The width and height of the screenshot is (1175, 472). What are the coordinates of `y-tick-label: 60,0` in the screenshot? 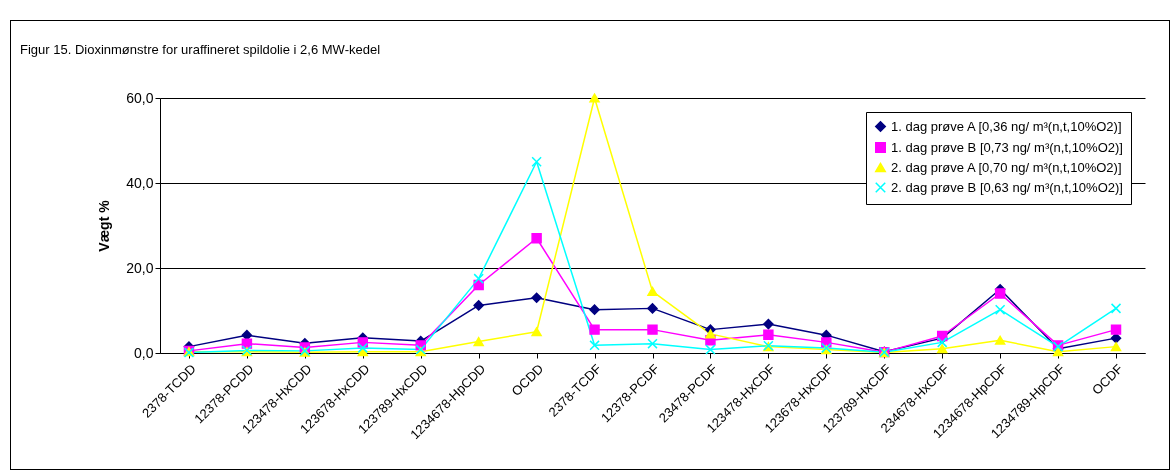 It's located at (140, 97).